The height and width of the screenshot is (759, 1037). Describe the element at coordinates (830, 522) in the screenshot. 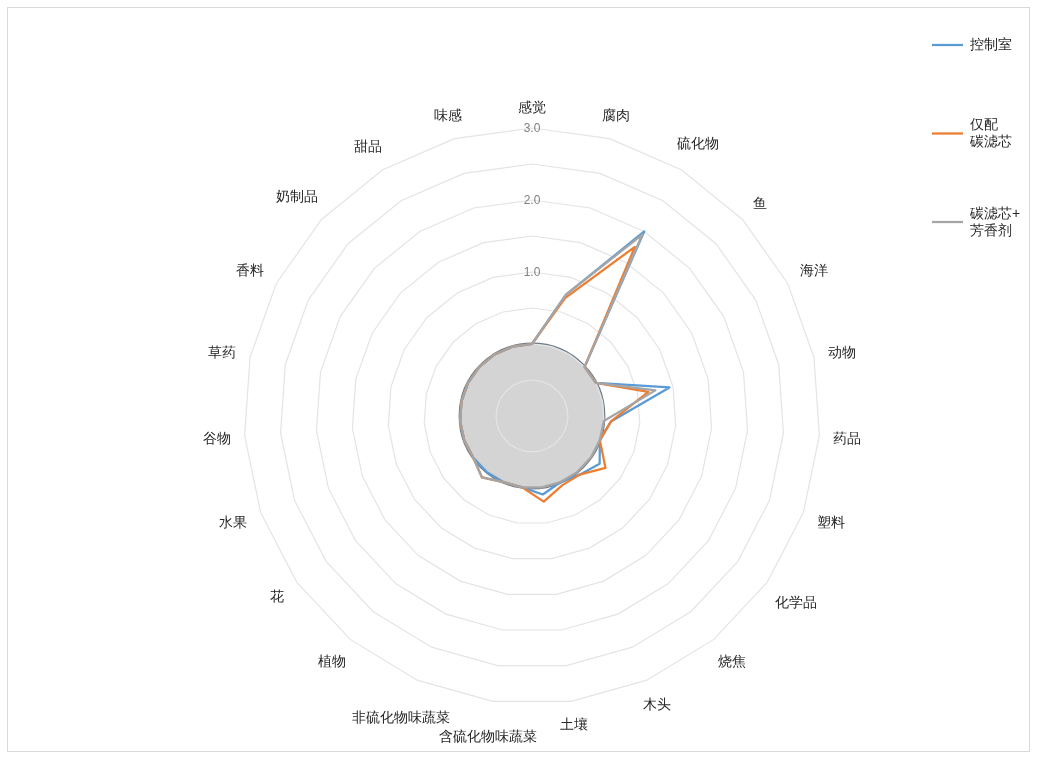

I see `spoke-label: 塑料` at that location.